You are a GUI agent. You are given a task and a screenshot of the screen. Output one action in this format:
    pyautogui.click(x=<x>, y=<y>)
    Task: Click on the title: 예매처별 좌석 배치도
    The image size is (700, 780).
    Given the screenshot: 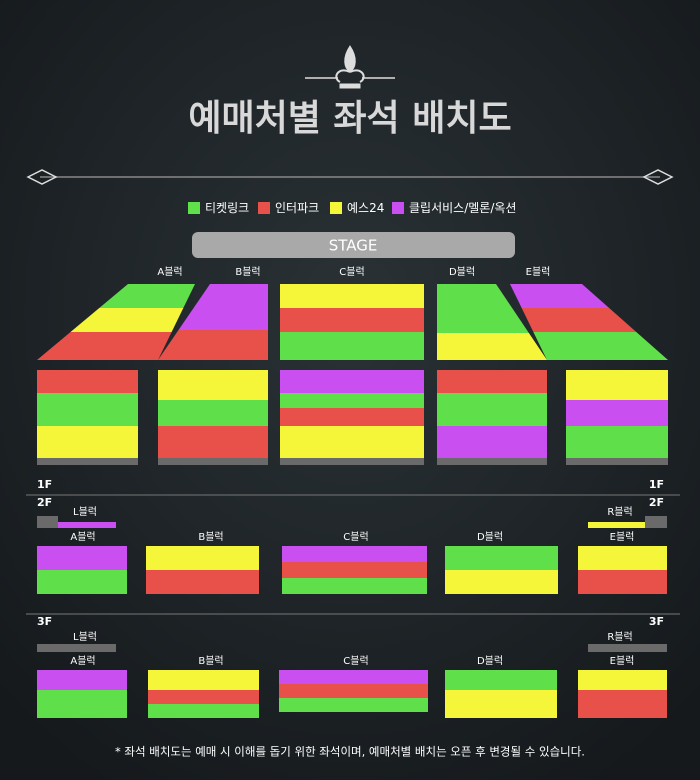 What is the action you would take?
    pyautogui.click(x=349, y=118)
    